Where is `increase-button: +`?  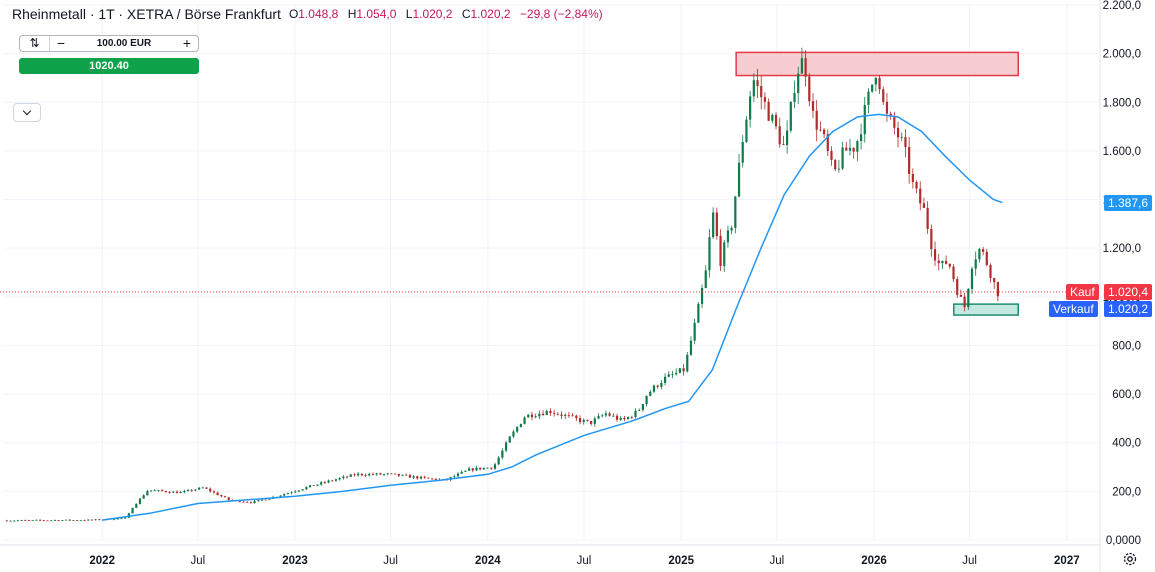 increase-button: + is located at coordinates (187, 43).